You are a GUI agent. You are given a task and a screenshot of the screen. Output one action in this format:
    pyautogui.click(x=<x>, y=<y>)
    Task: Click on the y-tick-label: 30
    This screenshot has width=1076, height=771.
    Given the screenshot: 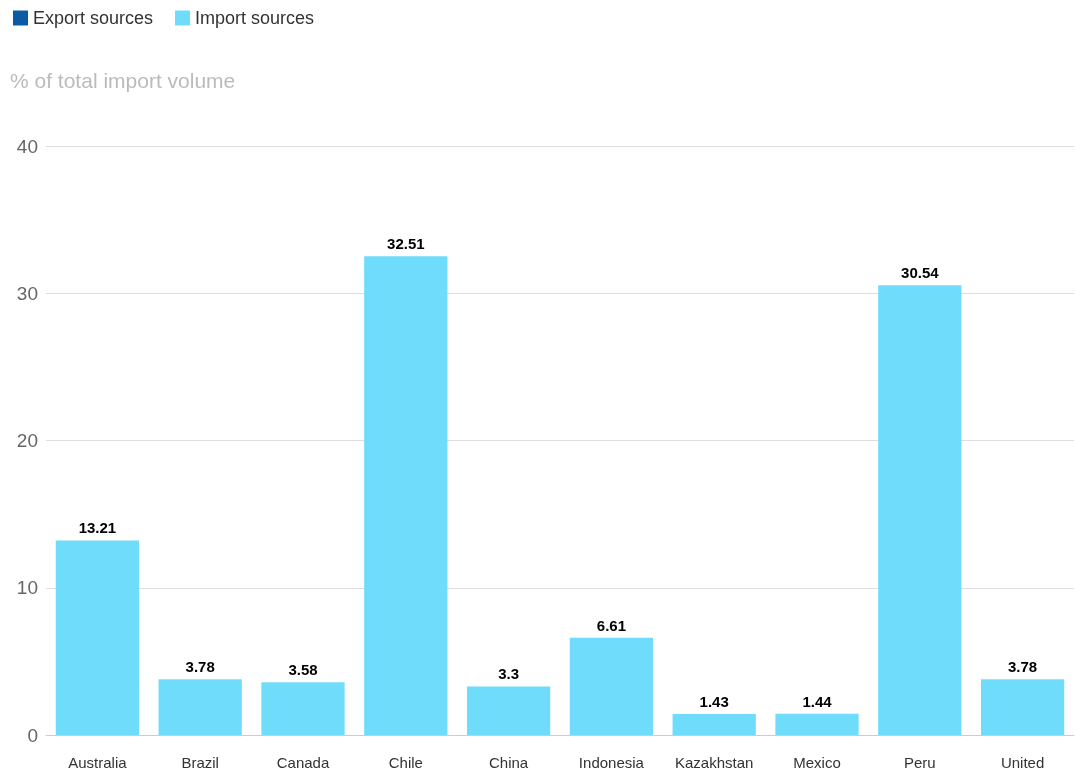 What is the action you would take?
    pyautogui.click(x=27, y=293)
    